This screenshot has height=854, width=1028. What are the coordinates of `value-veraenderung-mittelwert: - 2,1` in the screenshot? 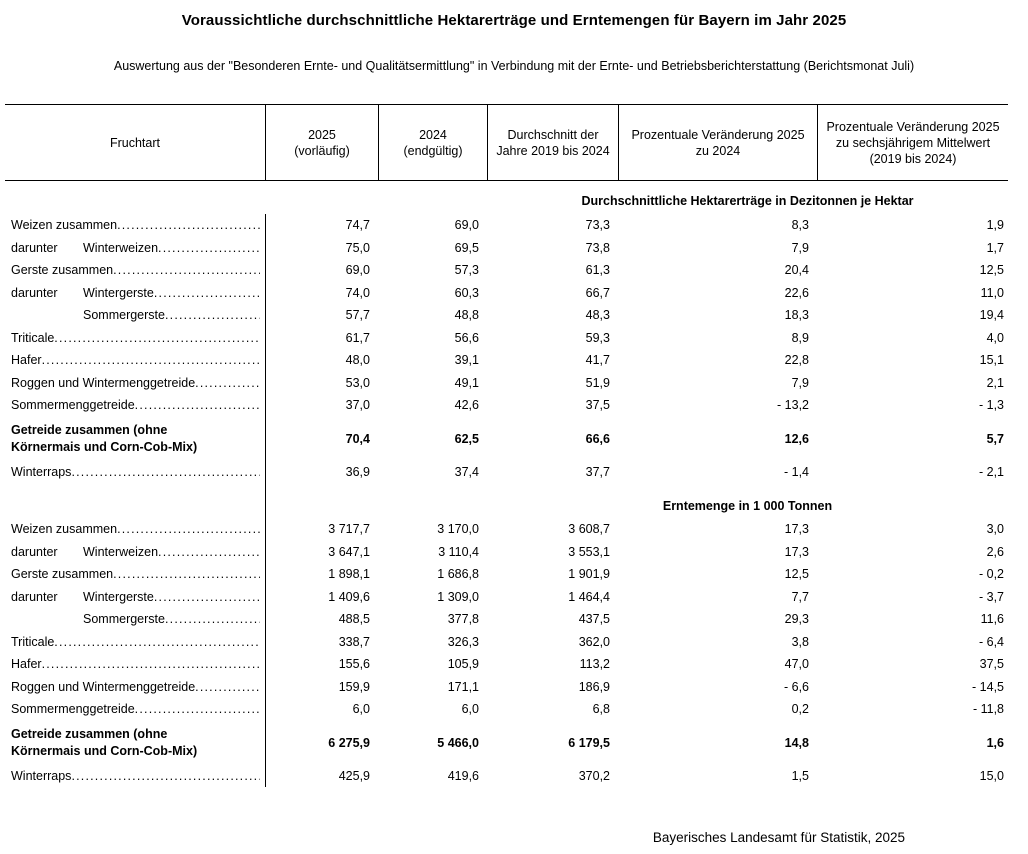 It's located at (991, 471).